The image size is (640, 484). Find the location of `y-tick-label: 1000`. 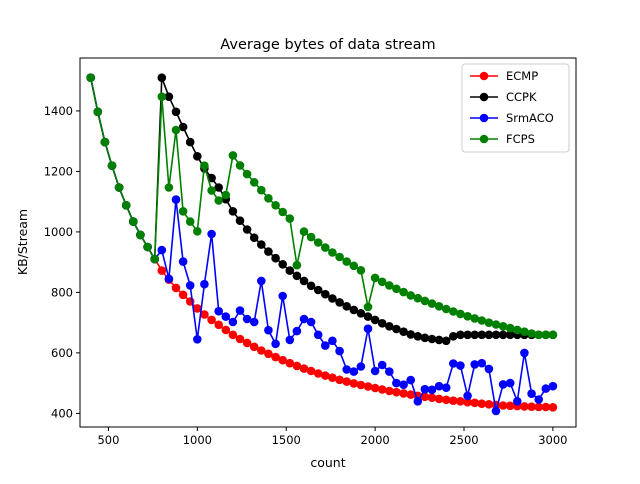

y-tick-label: 1000 is located at coordinates (58, 232).